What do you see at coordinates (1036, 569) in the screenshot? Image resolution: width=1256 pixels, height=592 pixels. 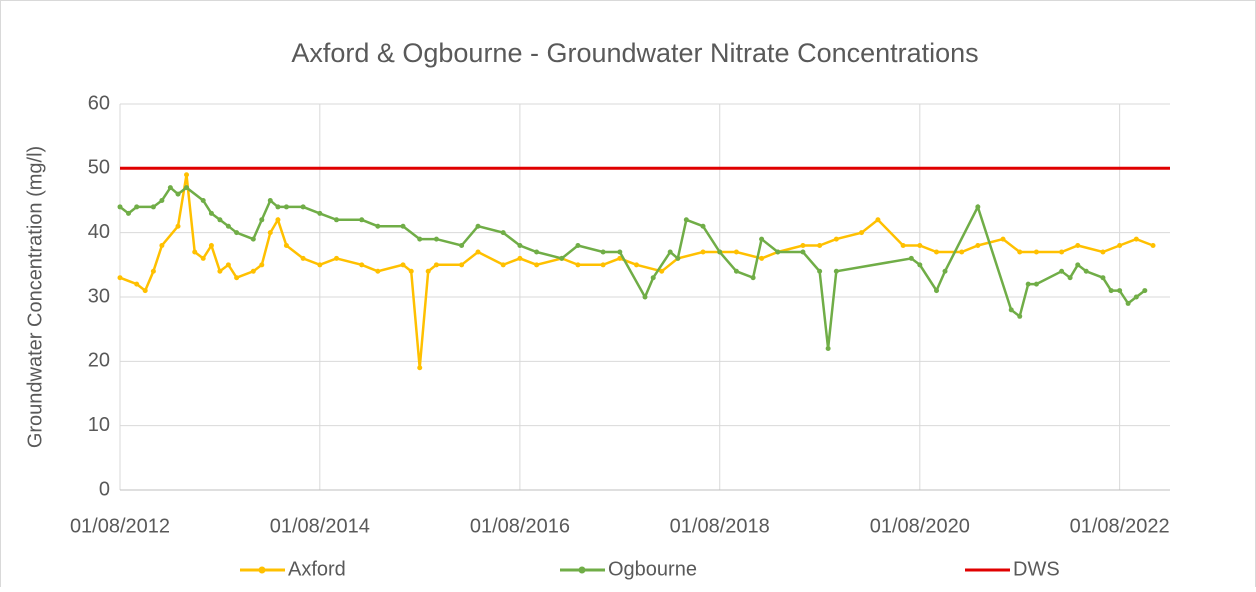 I see `legend-label: DWS` at bounding box center [1036, 569].